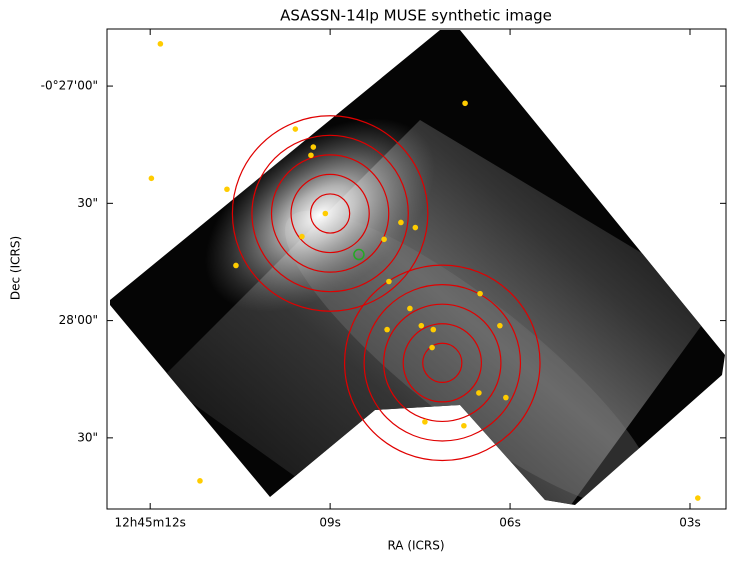 This screenshot has width=736, height=563. What do you see at coordinates (416, 16) in the screenshot?
I see `chart-title: ASASSN-14lp MUSE synthetic image` at bounding box center [416, 16].